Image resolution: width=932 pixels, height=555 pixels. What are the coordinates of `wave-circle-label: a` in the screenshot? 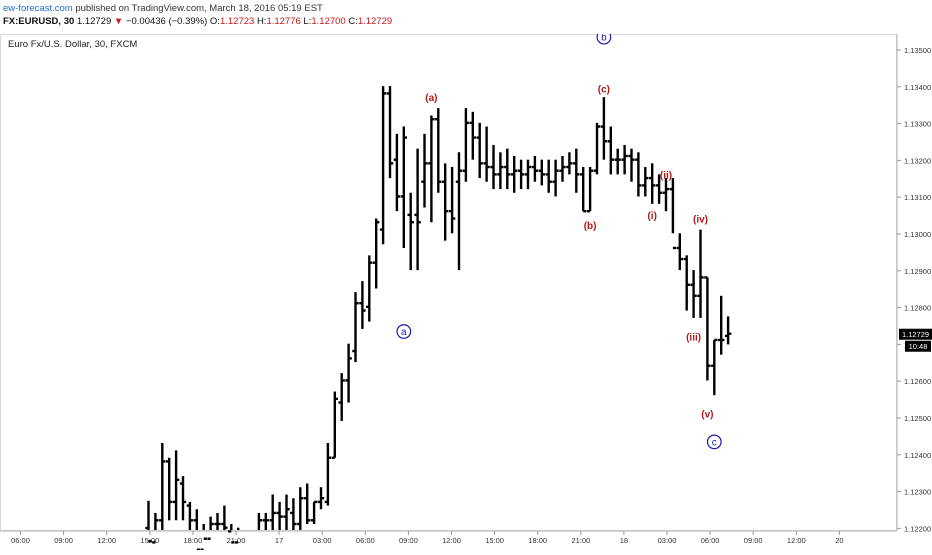 It's located at (404, 332).